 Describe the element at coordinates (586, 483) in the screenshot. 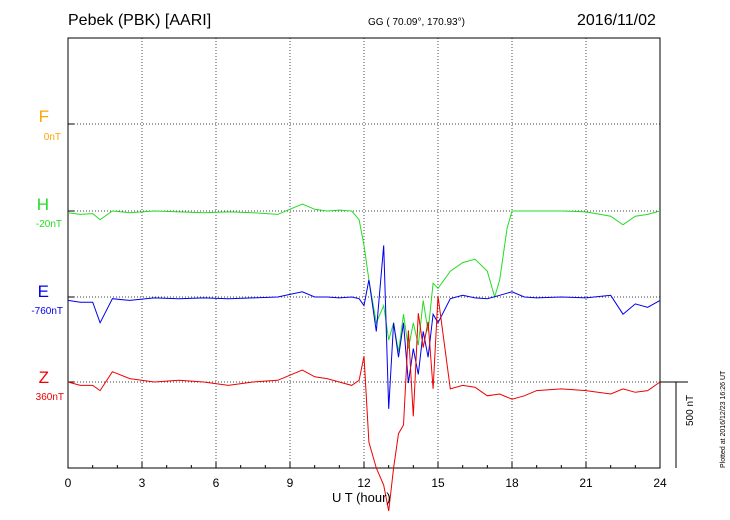

I see `x-tick-label: 21` at that location.